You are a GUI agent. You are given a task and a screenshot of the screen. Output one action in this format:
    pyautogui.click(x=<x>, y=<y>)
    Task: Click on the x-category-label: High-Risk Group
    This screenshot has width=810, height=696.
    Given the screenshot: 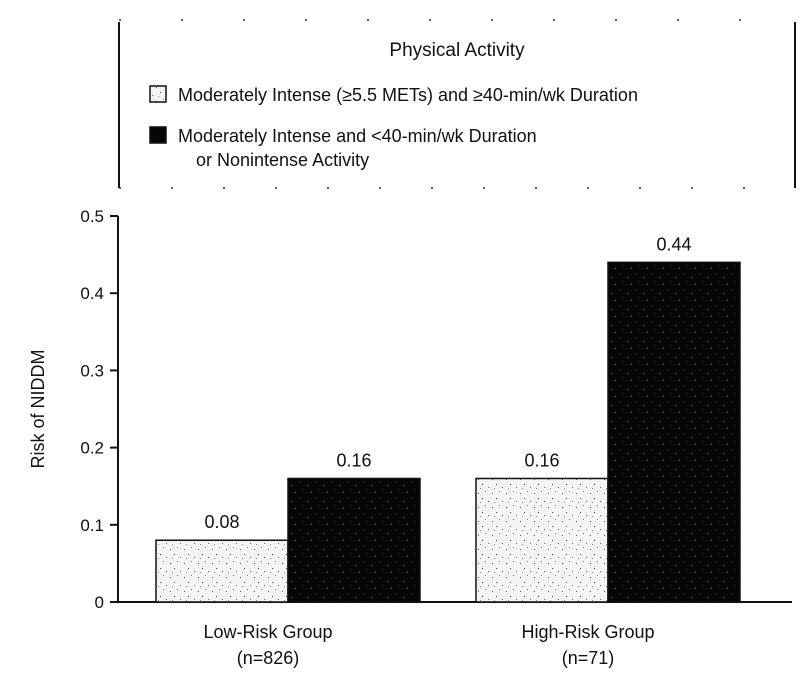 What is the action you would take?
    pyautogui.click(x=587, y=632)
    